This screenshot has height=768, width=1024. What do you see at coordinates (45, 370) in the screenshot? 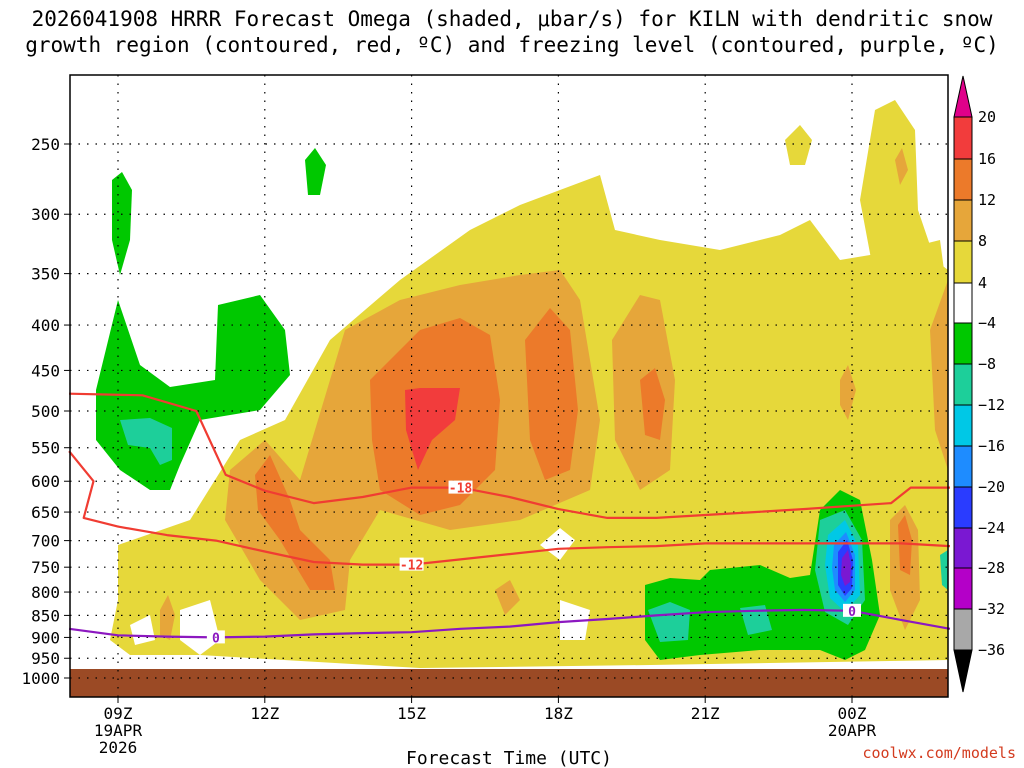
I see `y-tick-label: 450` at bounding box center [45, 370].